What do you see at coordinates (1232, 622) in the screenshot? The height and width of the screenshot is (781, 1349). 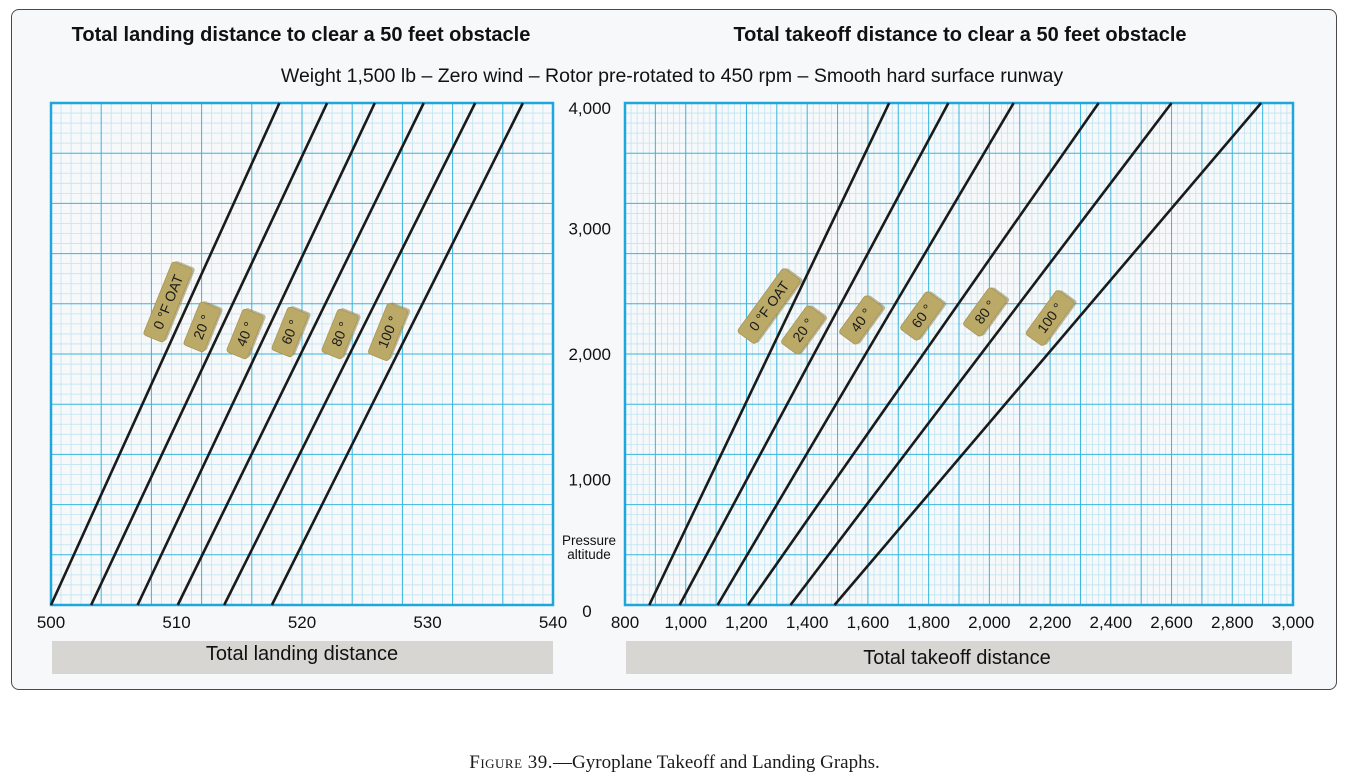 I see `takeoff-x-tick-label: 2,800` at bounding box center [1232, 622].